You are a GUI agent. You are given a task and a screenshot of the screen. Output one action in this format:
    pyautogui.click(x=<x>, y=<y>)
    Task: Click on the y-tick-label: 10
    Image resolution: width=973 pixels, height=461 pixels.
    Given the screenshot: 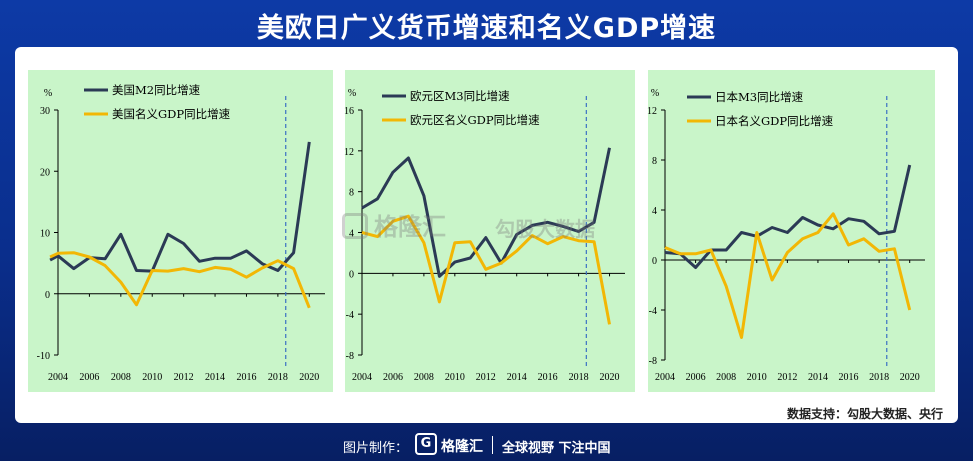 What is the action you would take?
    pyautogui.click(x=45, y=234)
    